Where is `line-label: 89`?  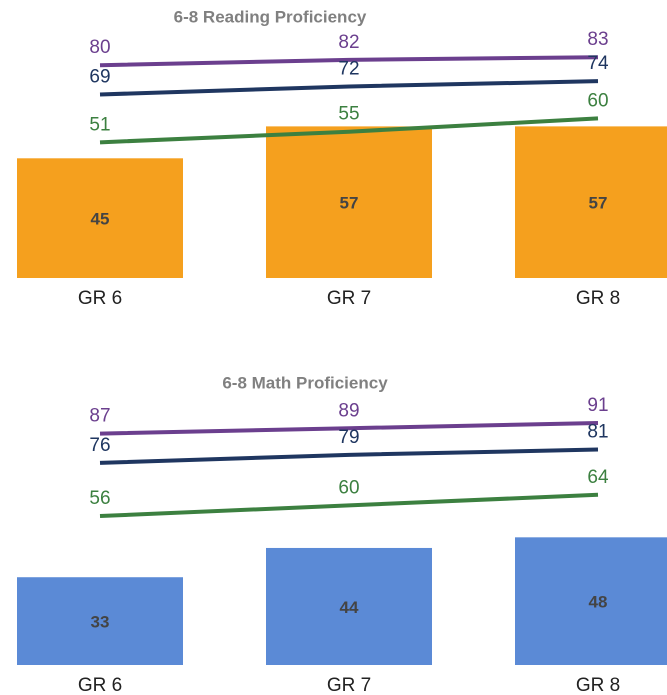
line-label: 89 is located at coordinates (348, 410).